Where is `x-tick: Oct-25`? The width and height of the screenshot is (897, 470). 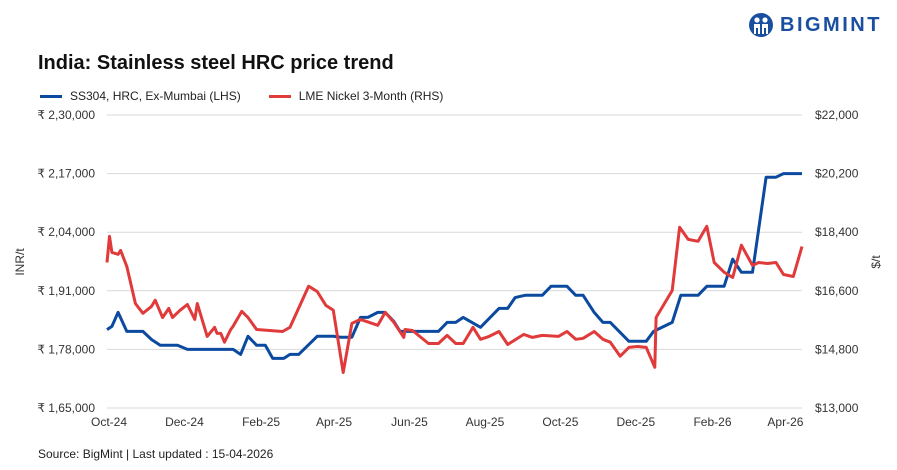
x-tick: Oct-25 is located at coordinates (560, 422).